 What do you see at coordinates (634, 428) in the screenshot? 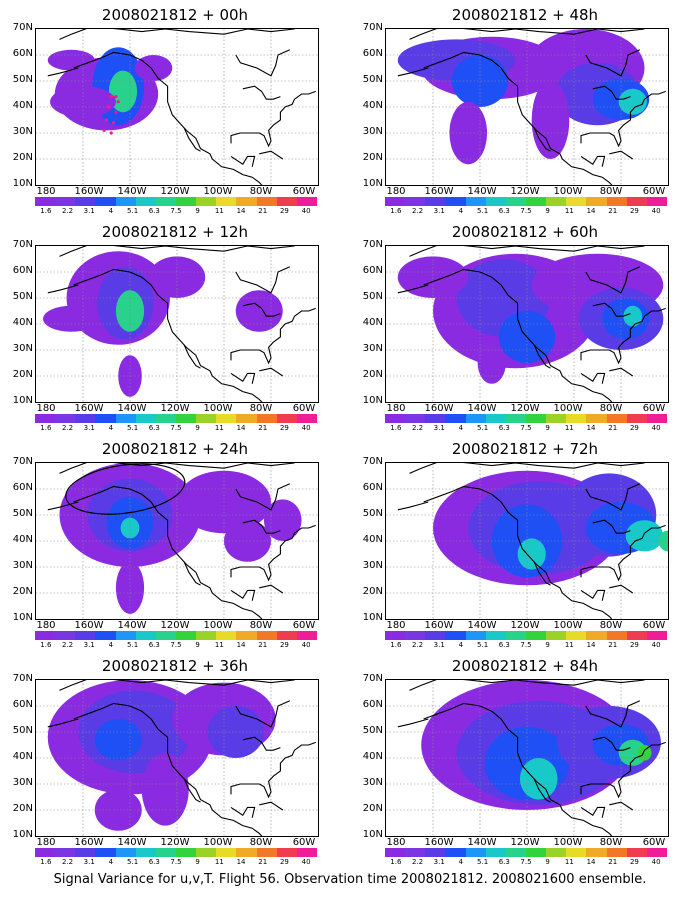
I see `colorbar-label: 29` at bounding box center [634, 428].